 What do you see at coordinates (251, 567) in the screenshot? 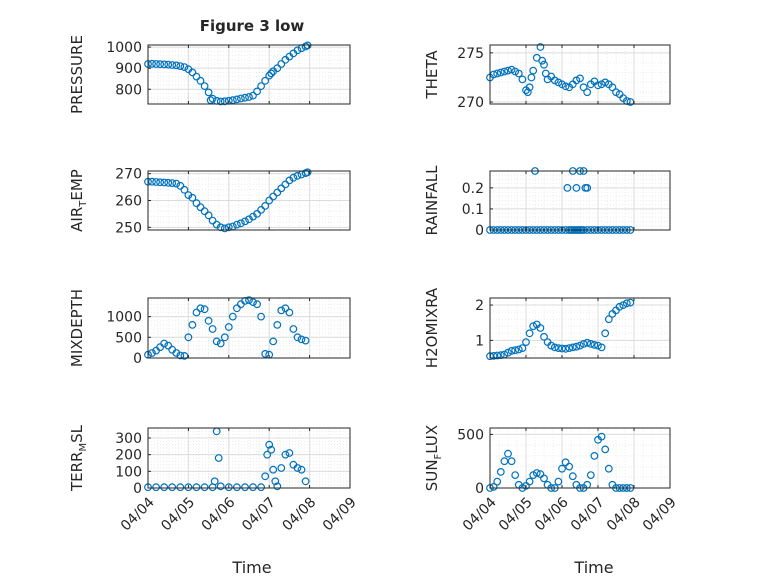
I see `x-axis-label-left: Time` at bounding box center [251, 567].